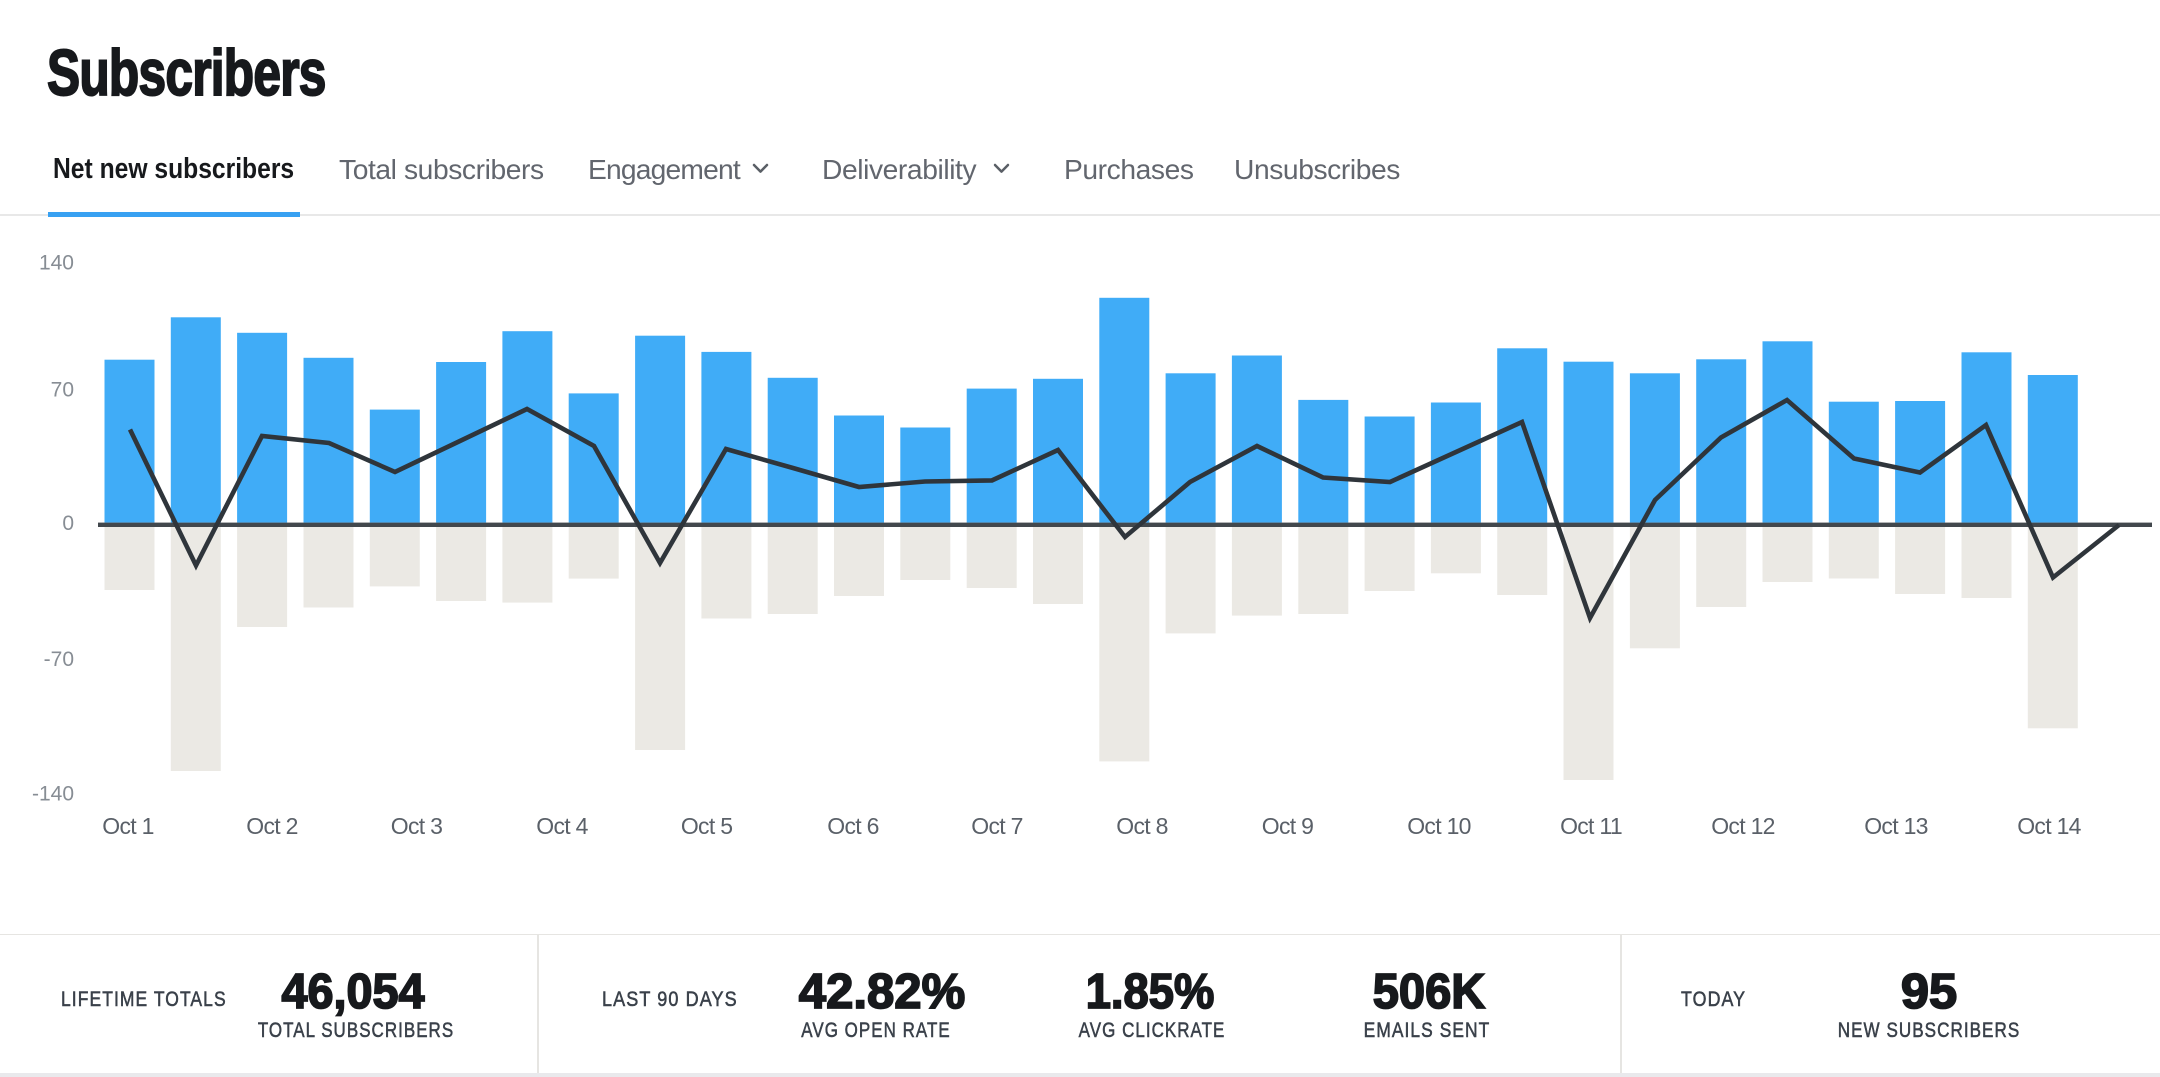  What do you see at coordinates (1287, 826) in the screenshot?
I see `svg-text: Oct 9` at bounding box center [1287, 826].